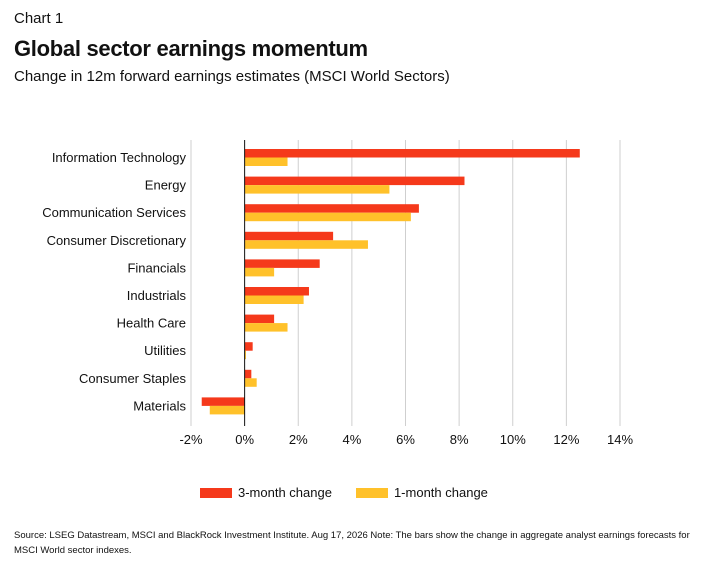 The height and width of the screenshot is (567, 724). What do you see at coordinates (191, 439) in the screenshot?
I see `x-tick-label: -2%` at bounding box center [191, 439].